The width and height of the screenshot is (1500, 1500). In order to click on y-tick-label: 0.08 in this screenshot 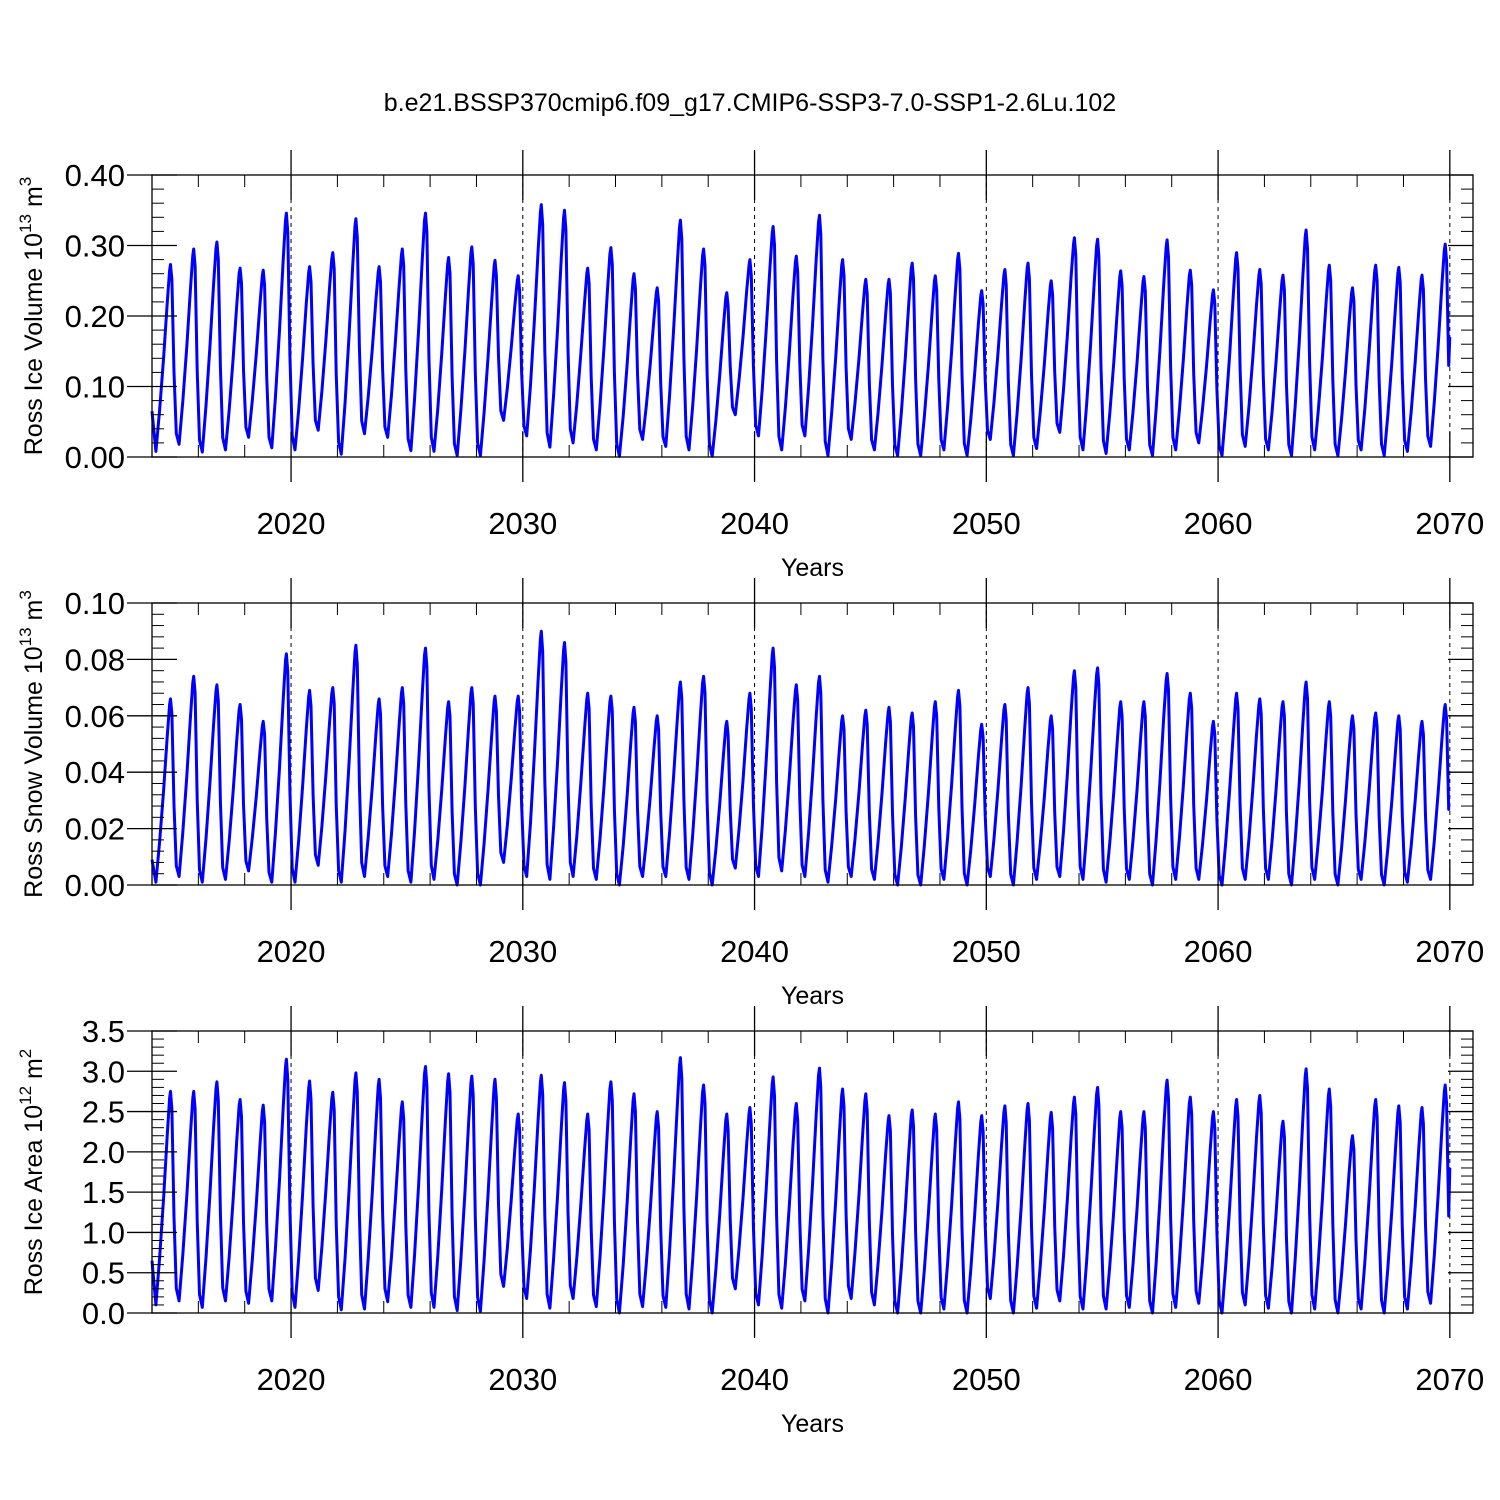, I will do `click(95, 659)`.